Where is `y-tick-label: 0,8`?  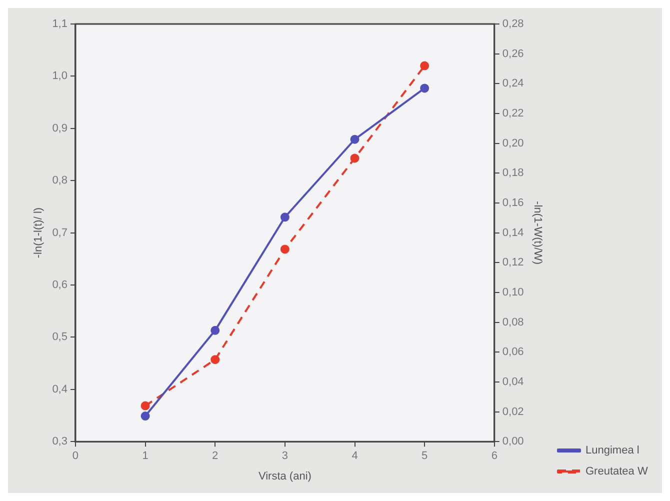 y-tick-label: 0,8 is located at coordinates (60, 180).